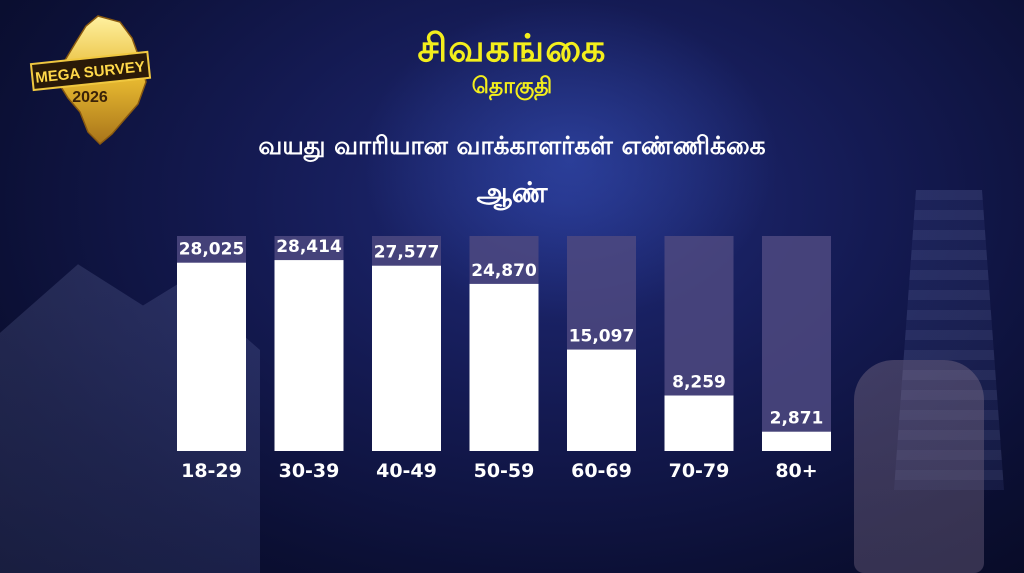  What do you see at coordinates (512, 48) in the screenshot?
I see `constituency-title: சிவகங்கை` at bounding box center [512, 48].